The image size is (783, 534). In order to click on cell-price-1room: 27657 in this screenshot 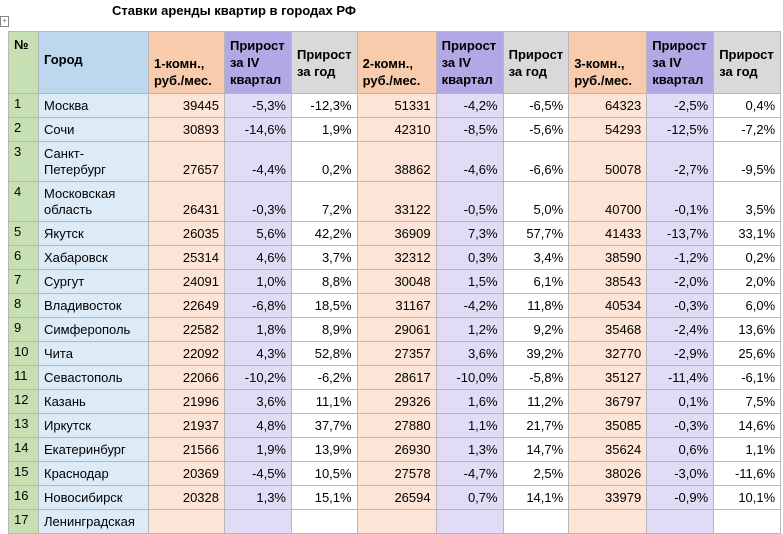, I will do `click(186, 161)`.